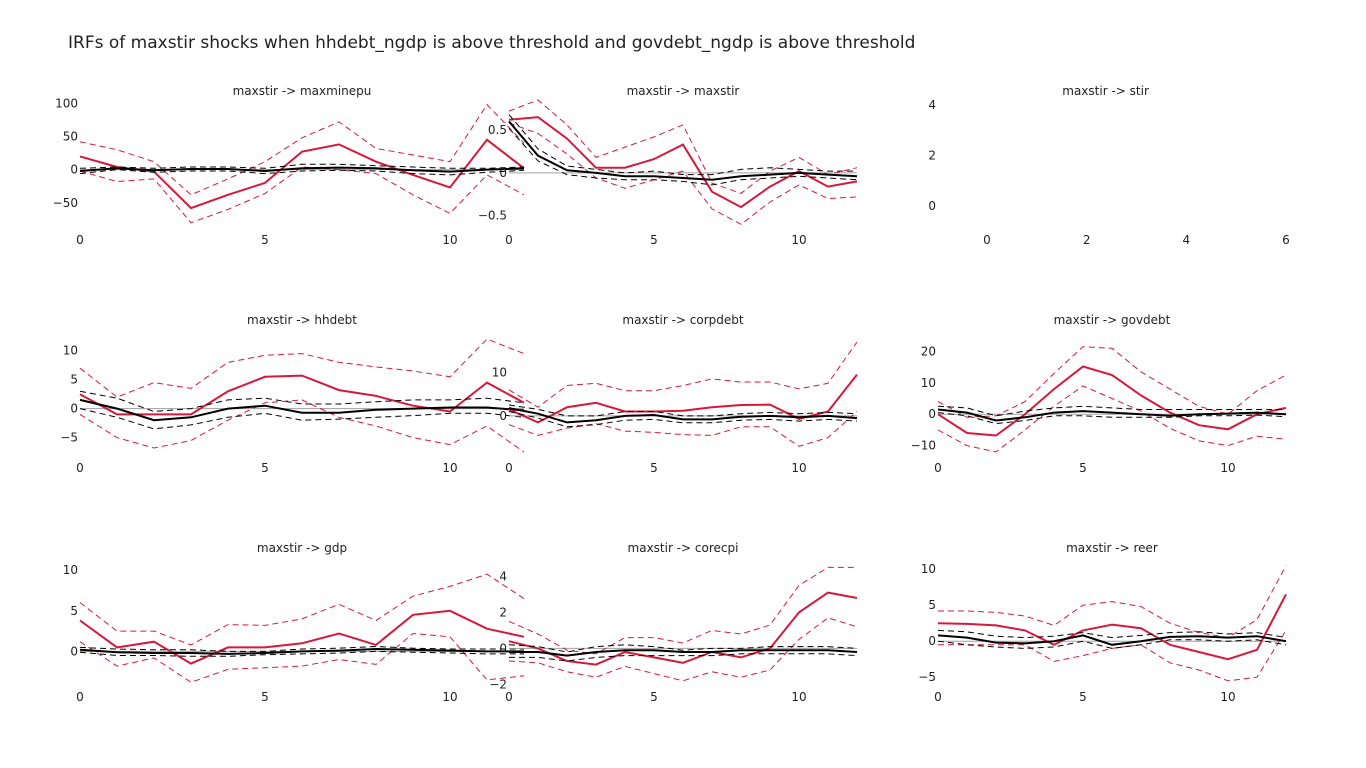 The width and height of the screenshot is (1366, 768). Describe the element at coordinates (928, 351) in the screenshot. I see `y-tick-label: 20` at that location.